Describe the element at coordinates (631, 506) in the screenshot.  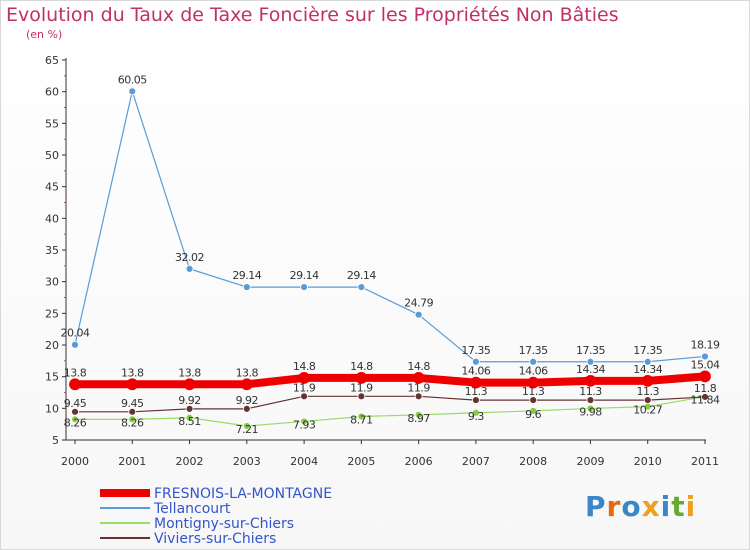
I see `logo-letter-o: o` at that location.